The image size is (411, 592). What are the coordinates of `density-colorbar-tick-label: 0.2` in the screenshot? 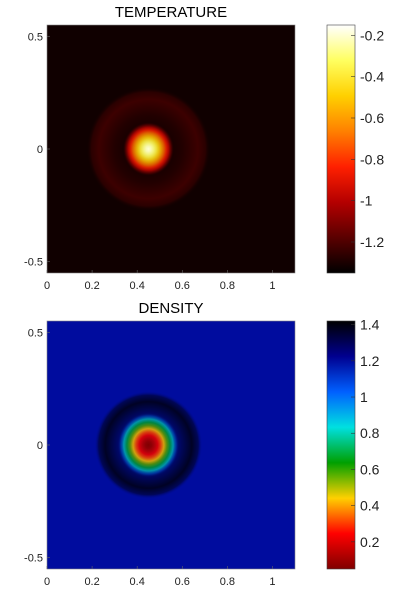 It's located at (370, 542).